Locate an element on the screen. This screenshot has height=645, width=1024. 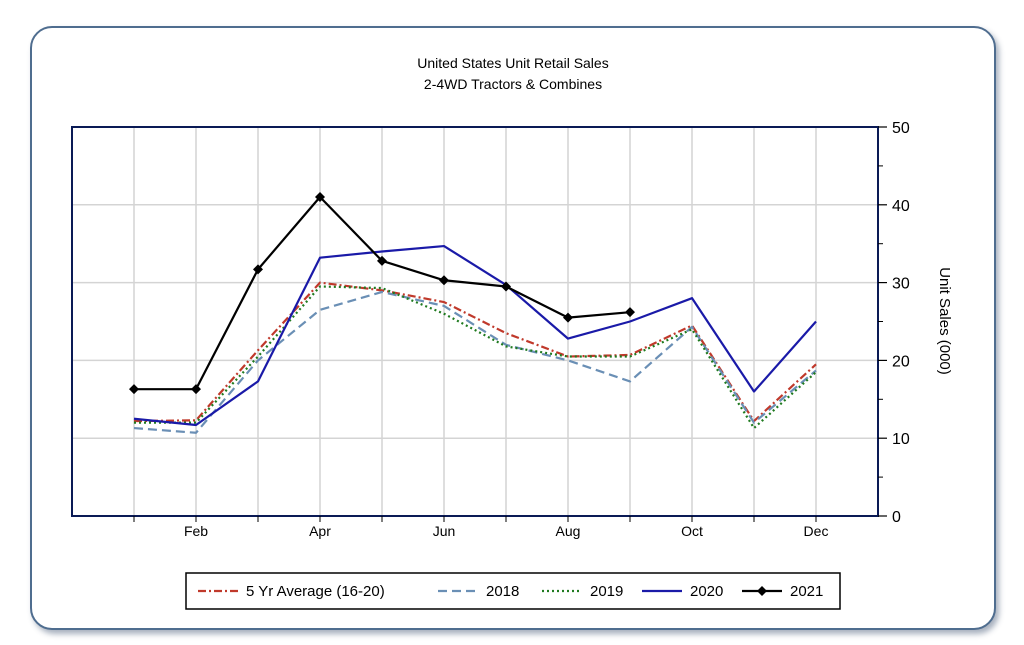
y-tick-label: 0 is located at coordinates (896, 517).